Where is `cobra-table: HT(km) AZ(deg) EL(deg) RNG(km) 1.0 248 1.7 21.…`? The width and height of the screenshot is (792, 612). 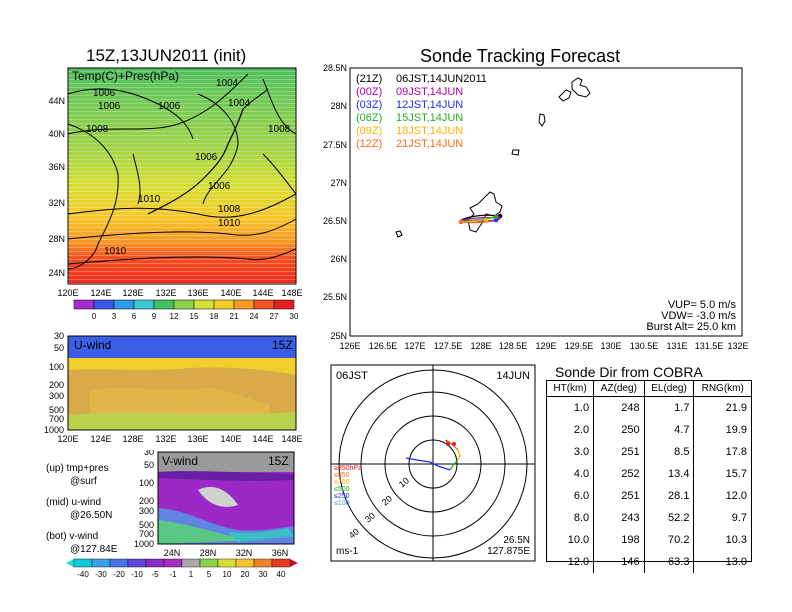
cobra-table: HT(km) AZ(deg) EL(deg) RNG(km) 1.0 248 1.7 21.… is located at coordinates (649, 477).